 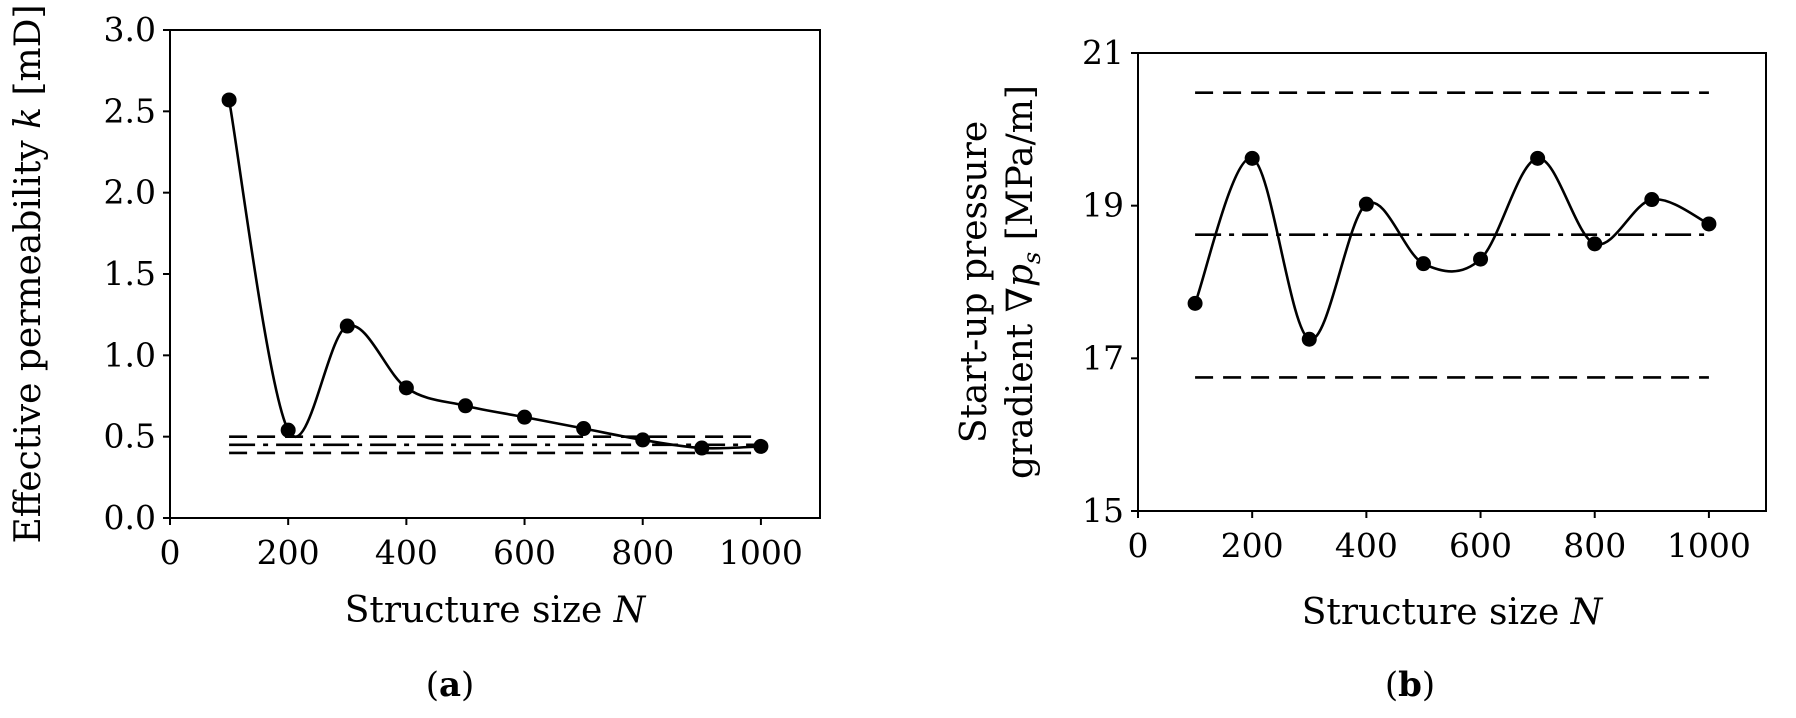 I want to click on y-tick-label: 1.5, so click(x=130, y=273).